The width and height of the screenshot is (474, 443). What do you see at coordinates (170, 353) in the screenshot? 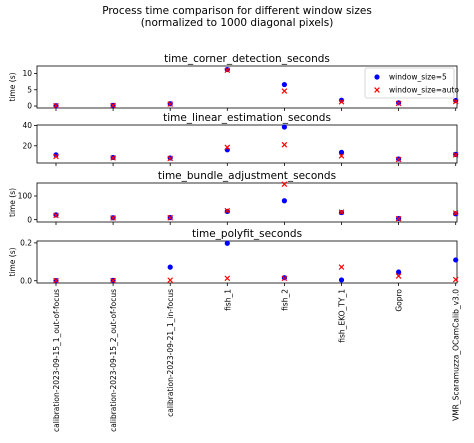
I see `x-category-label: calibration-2023-09-21_1_in-focus` at bounding box center [170, 353].